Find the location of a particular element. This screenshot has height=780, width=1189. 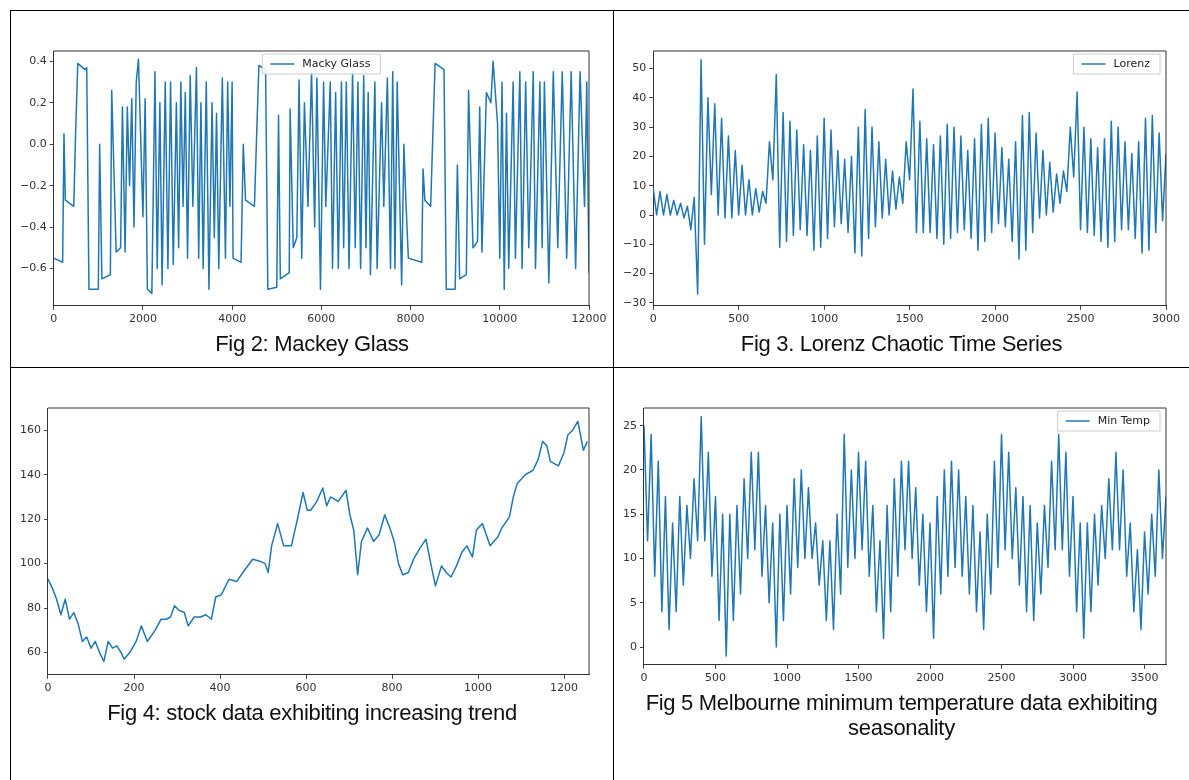

text: Fig 3. Lorenz Chaotic Time Series is located at coordinates (901, 343).